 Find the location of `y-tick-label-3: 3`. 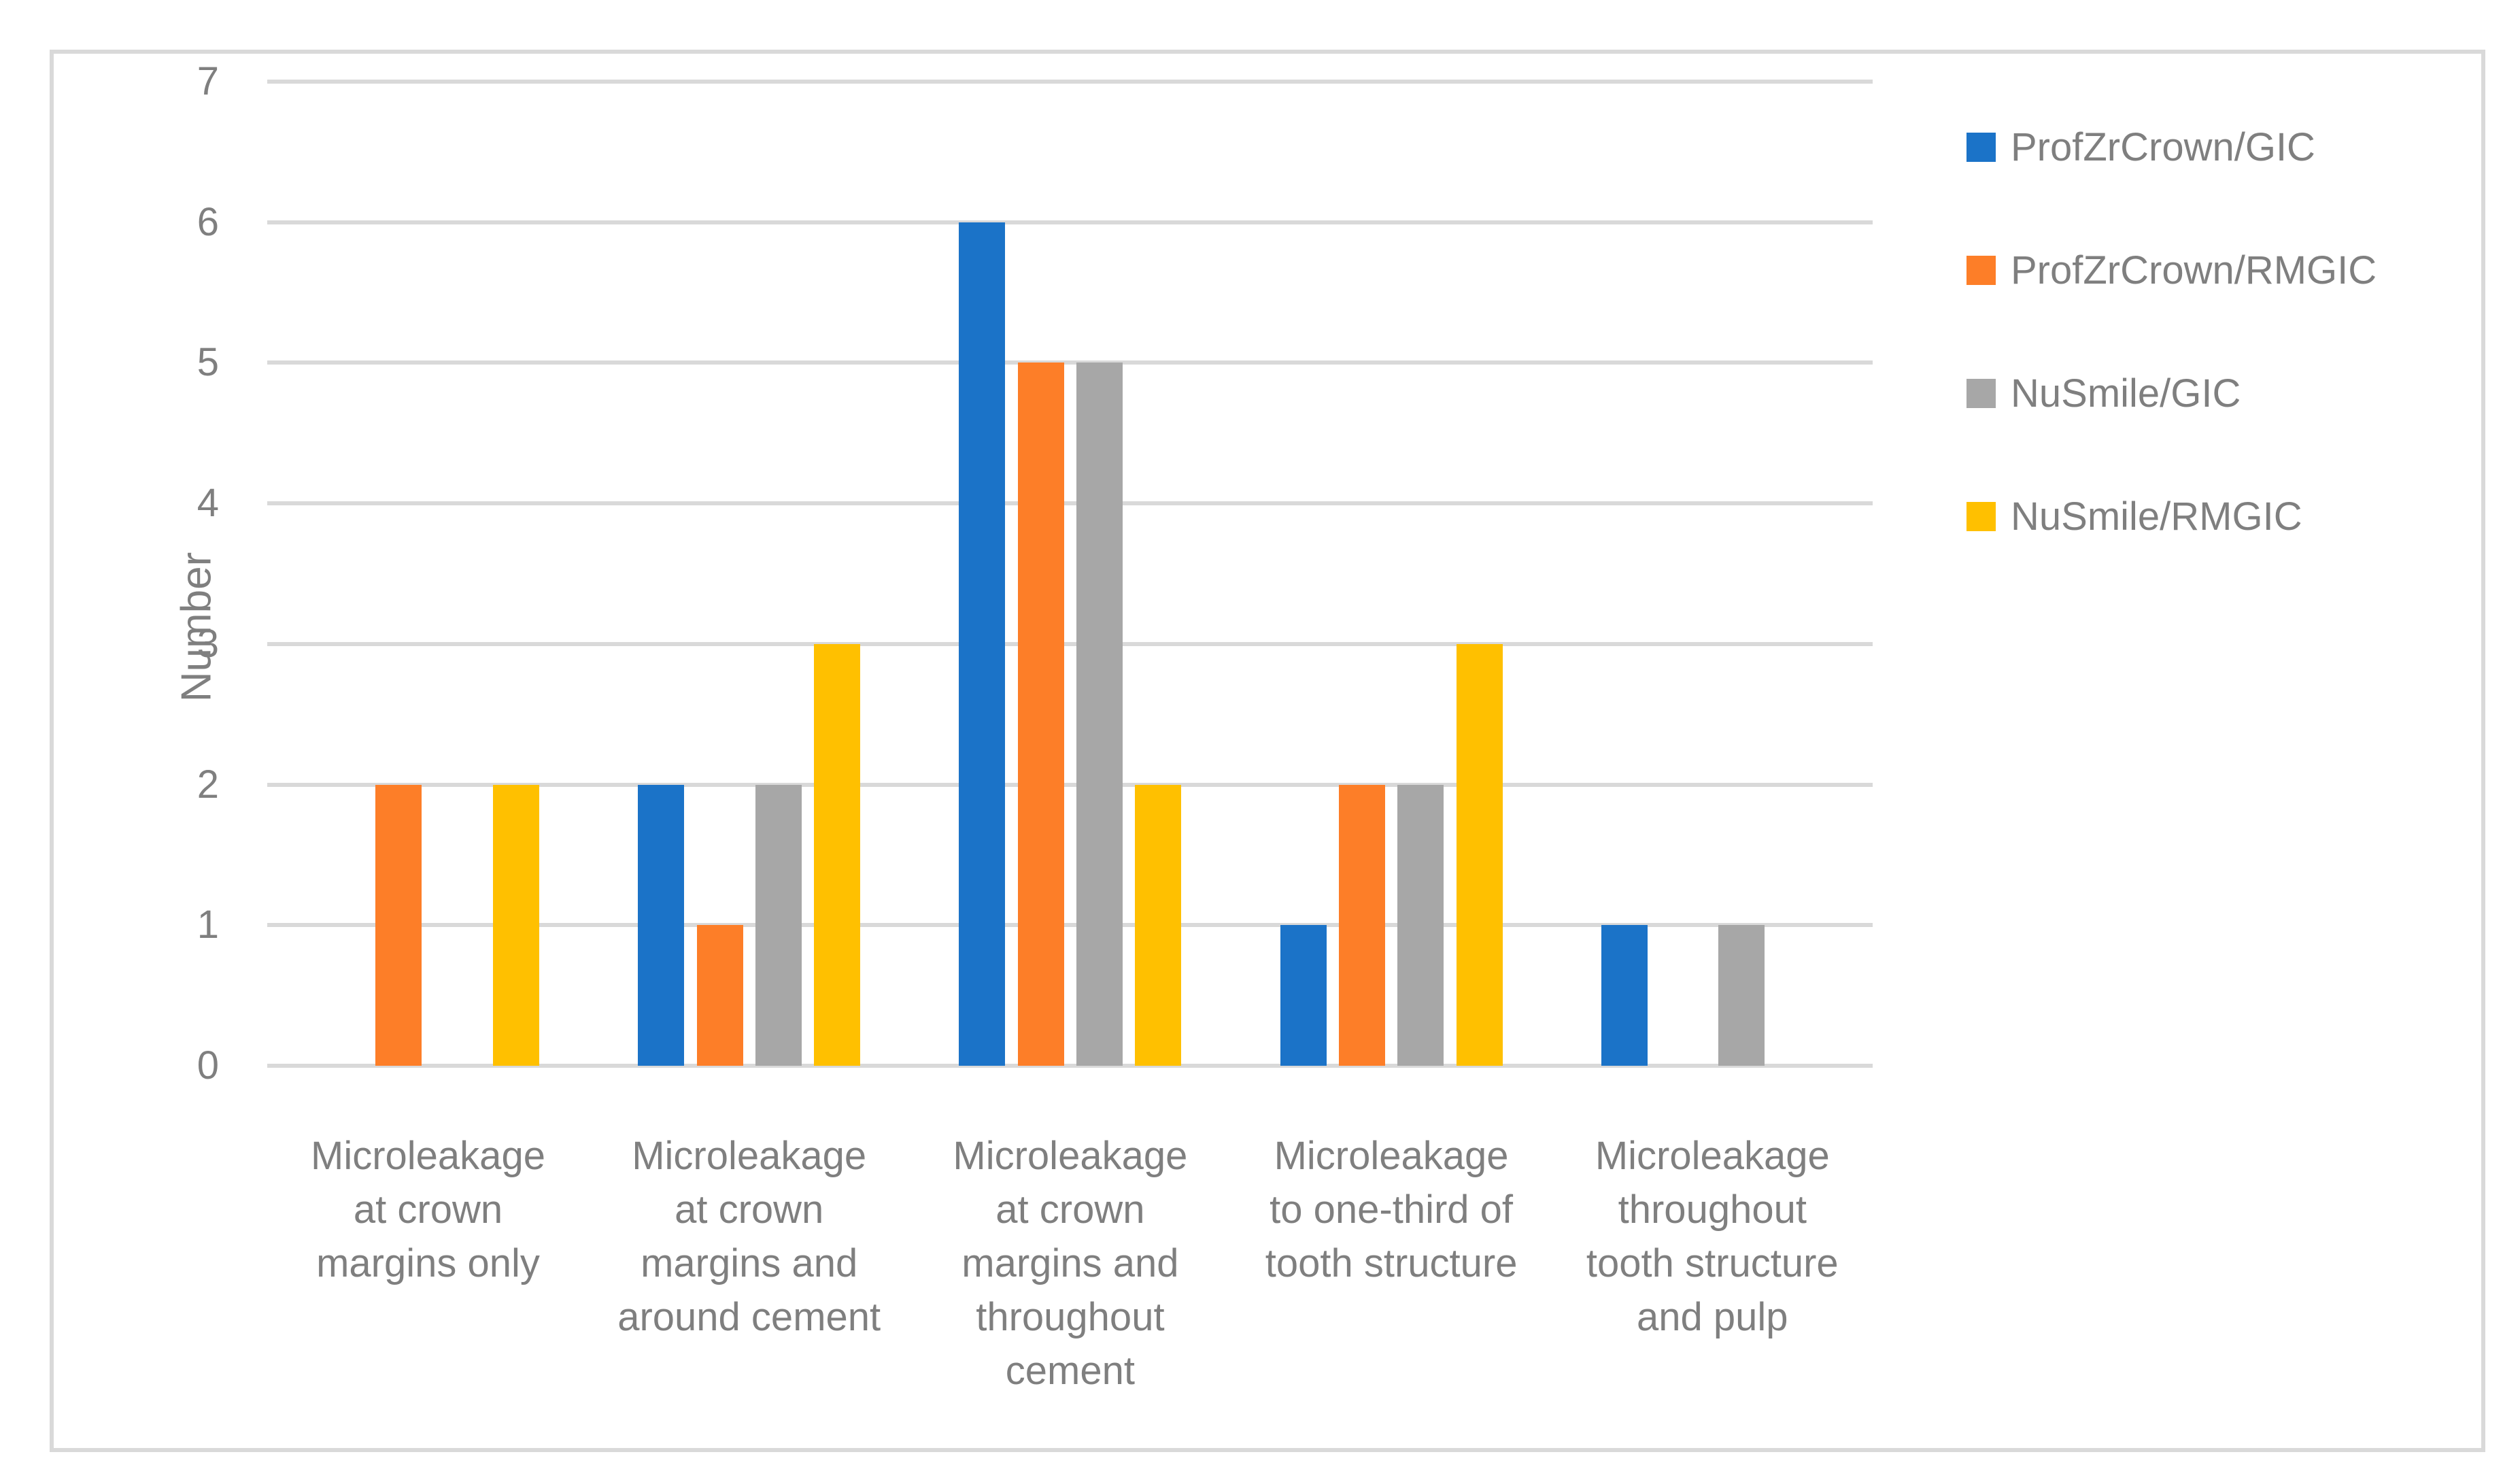

y-tick-label-3: 3 is located at coordinates (208, 643).